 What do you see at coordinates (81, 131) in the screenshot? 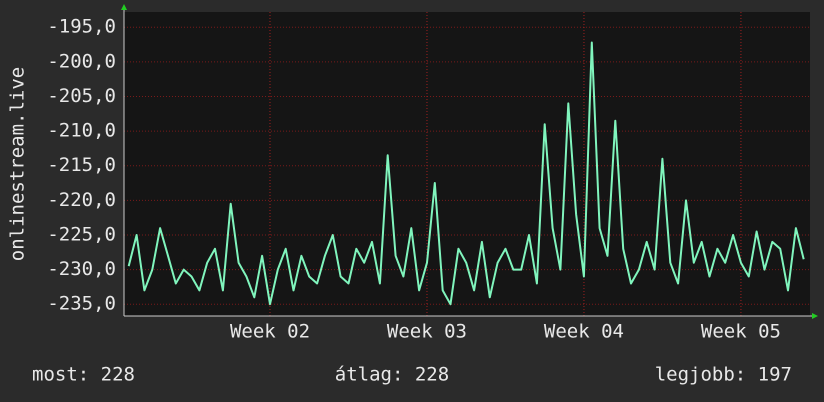
I see `y-tick-label: -210,0` at bounding box center [81, 131].